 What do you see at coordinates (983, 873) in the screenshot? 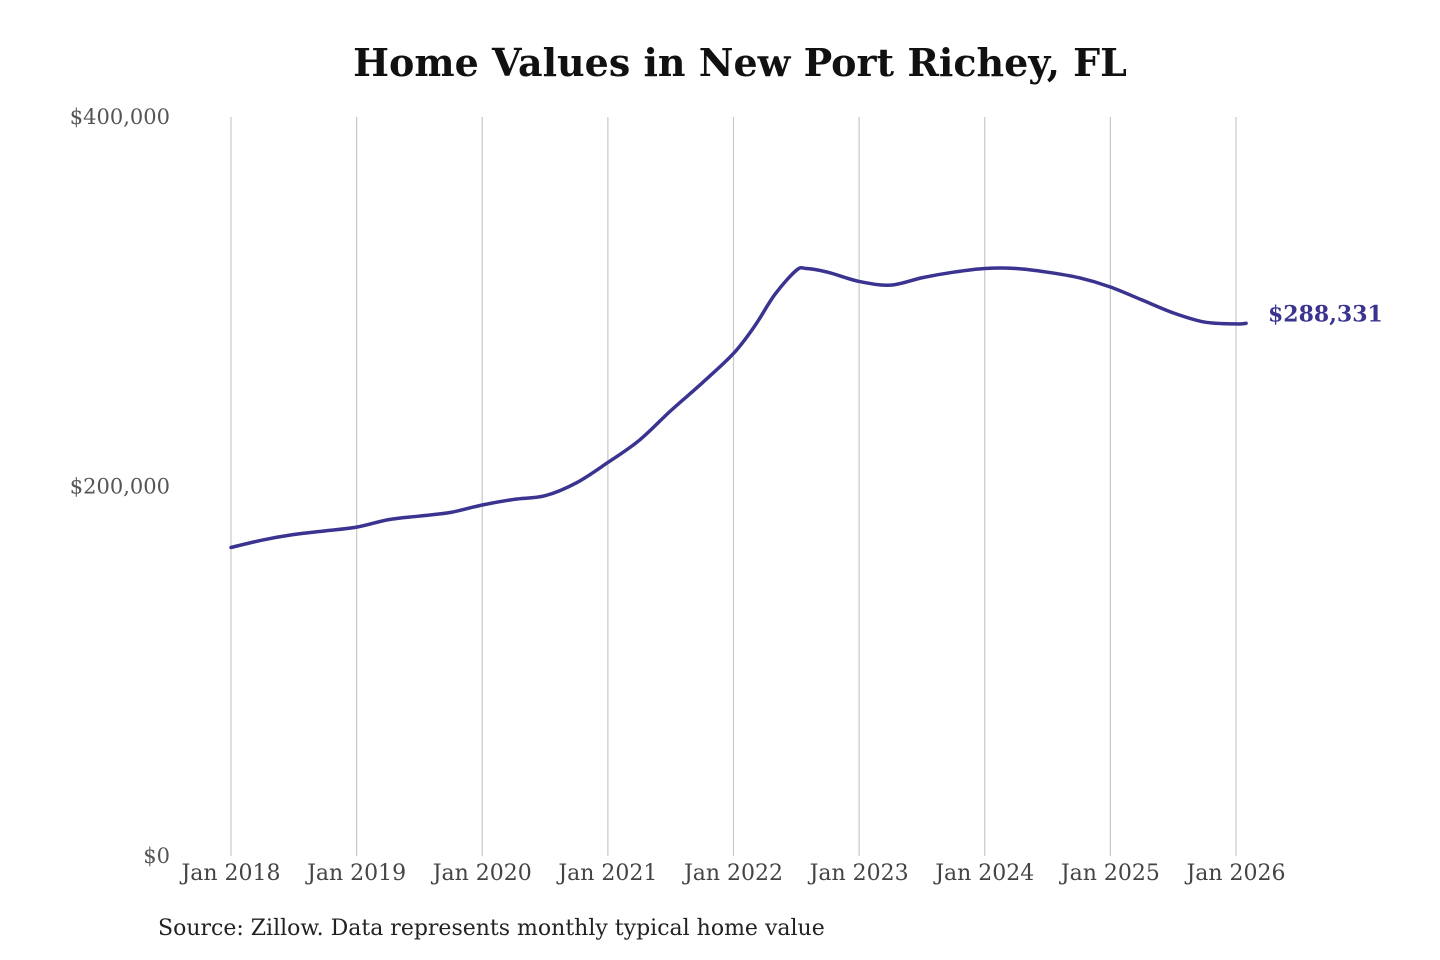
I see `x-tick-label: Jan 2024` at bounding box center [983, 873].